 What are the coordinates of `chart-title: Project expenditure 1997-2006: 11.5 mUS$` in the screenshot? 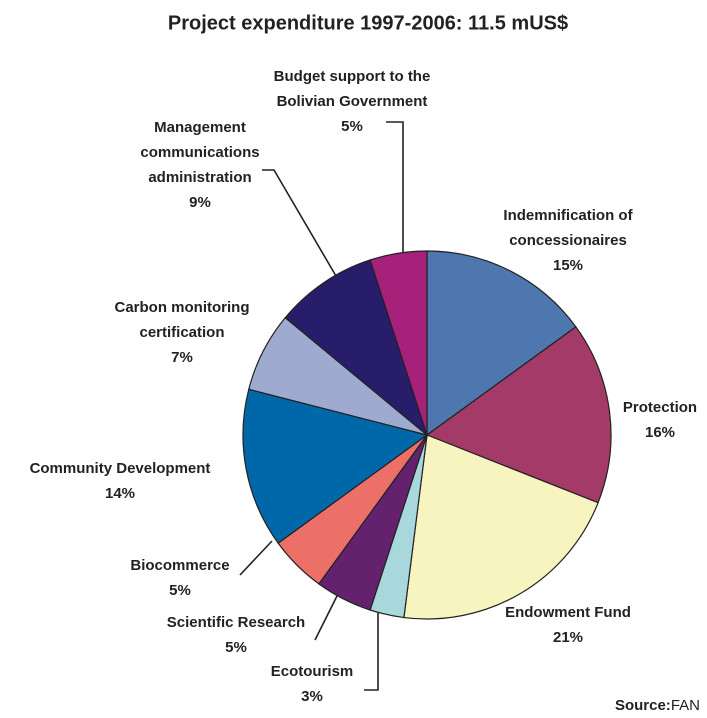 It's located at (368, 23).